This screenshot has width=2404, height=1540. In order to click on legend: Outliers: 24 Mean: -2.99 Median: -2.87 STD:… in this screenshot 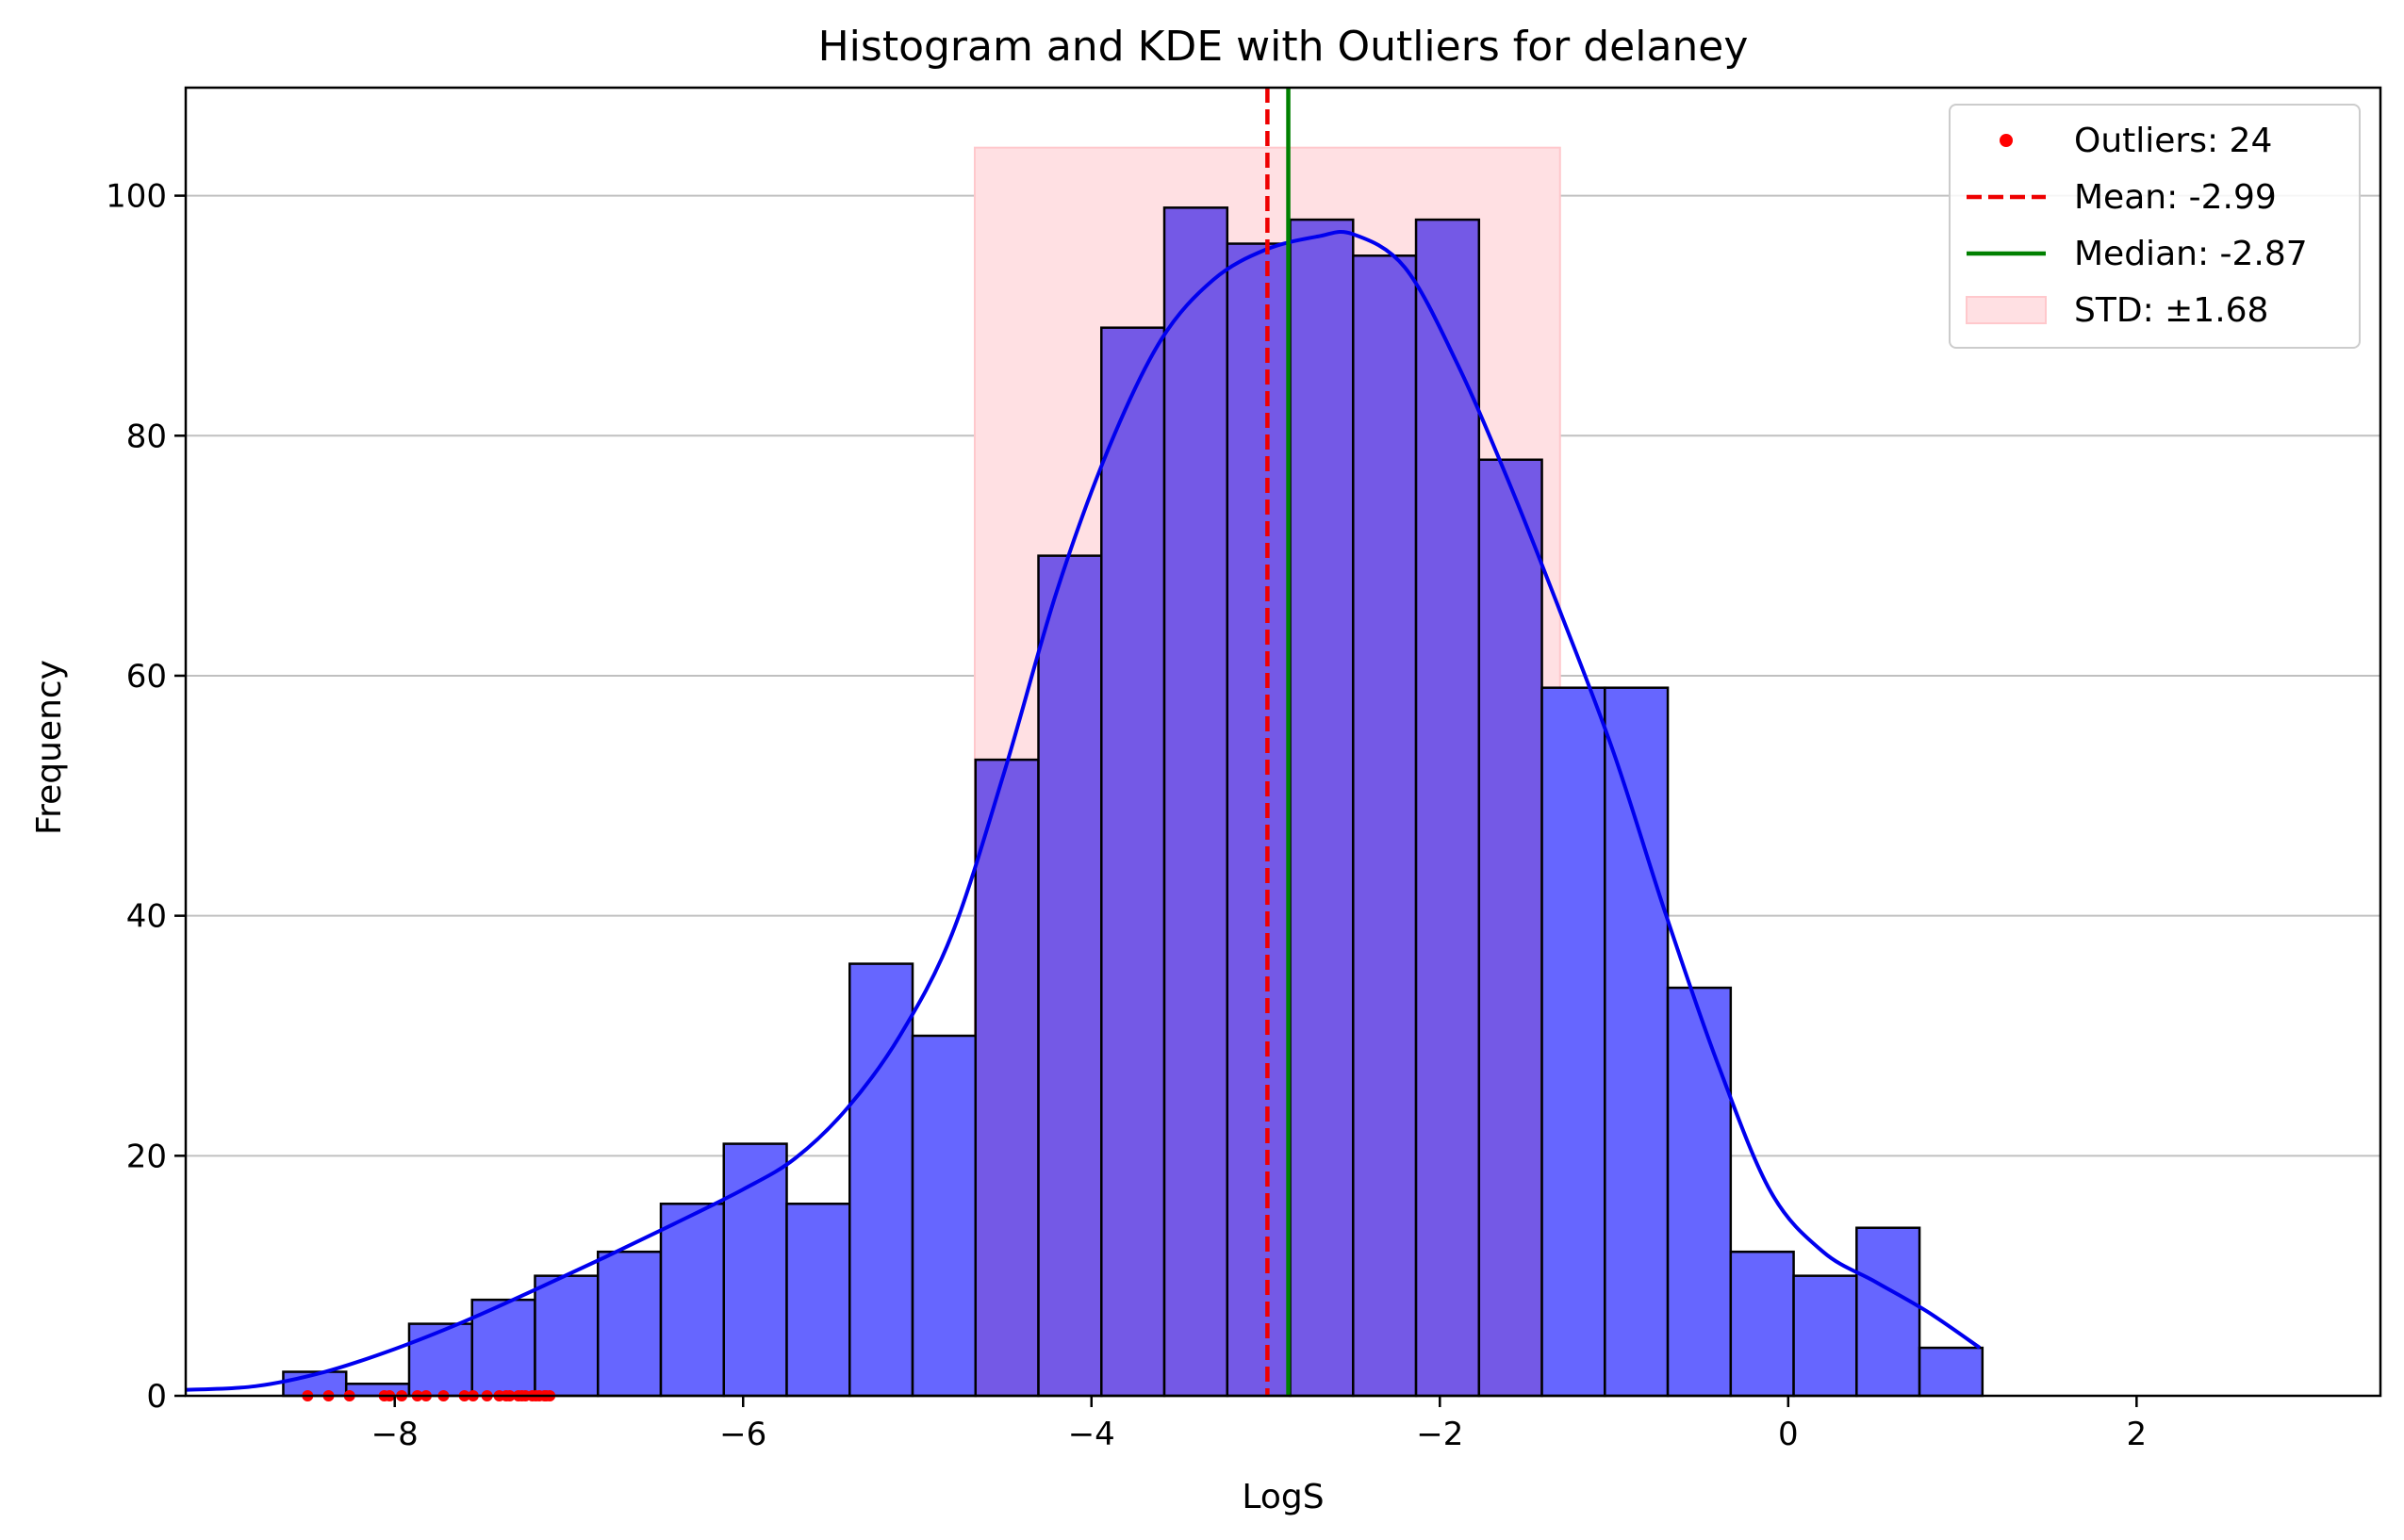, I will do `click(2155, 226)`.